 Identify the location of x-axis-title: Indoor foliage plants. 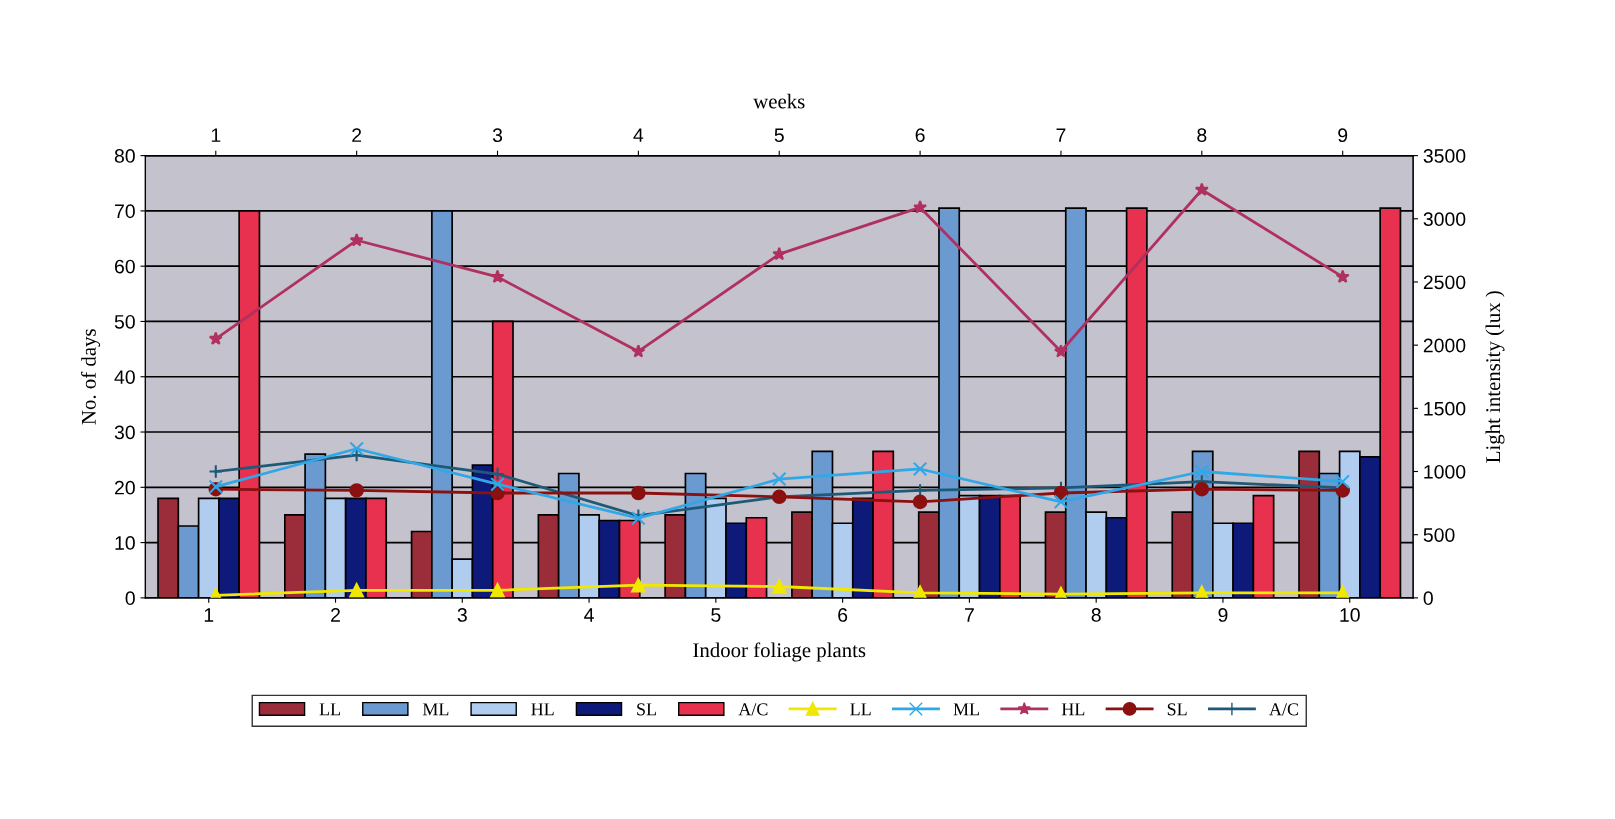
(779, 652).